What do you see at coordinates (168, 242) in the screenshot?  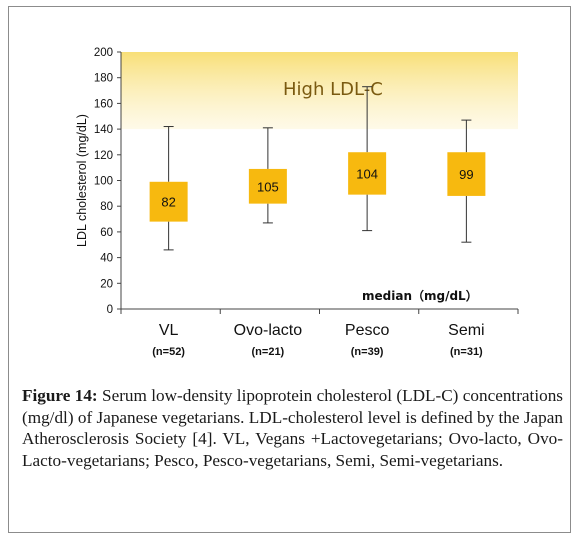 I see `box-vl: 82 VL (n=52)` at bounding box center [168, 242].